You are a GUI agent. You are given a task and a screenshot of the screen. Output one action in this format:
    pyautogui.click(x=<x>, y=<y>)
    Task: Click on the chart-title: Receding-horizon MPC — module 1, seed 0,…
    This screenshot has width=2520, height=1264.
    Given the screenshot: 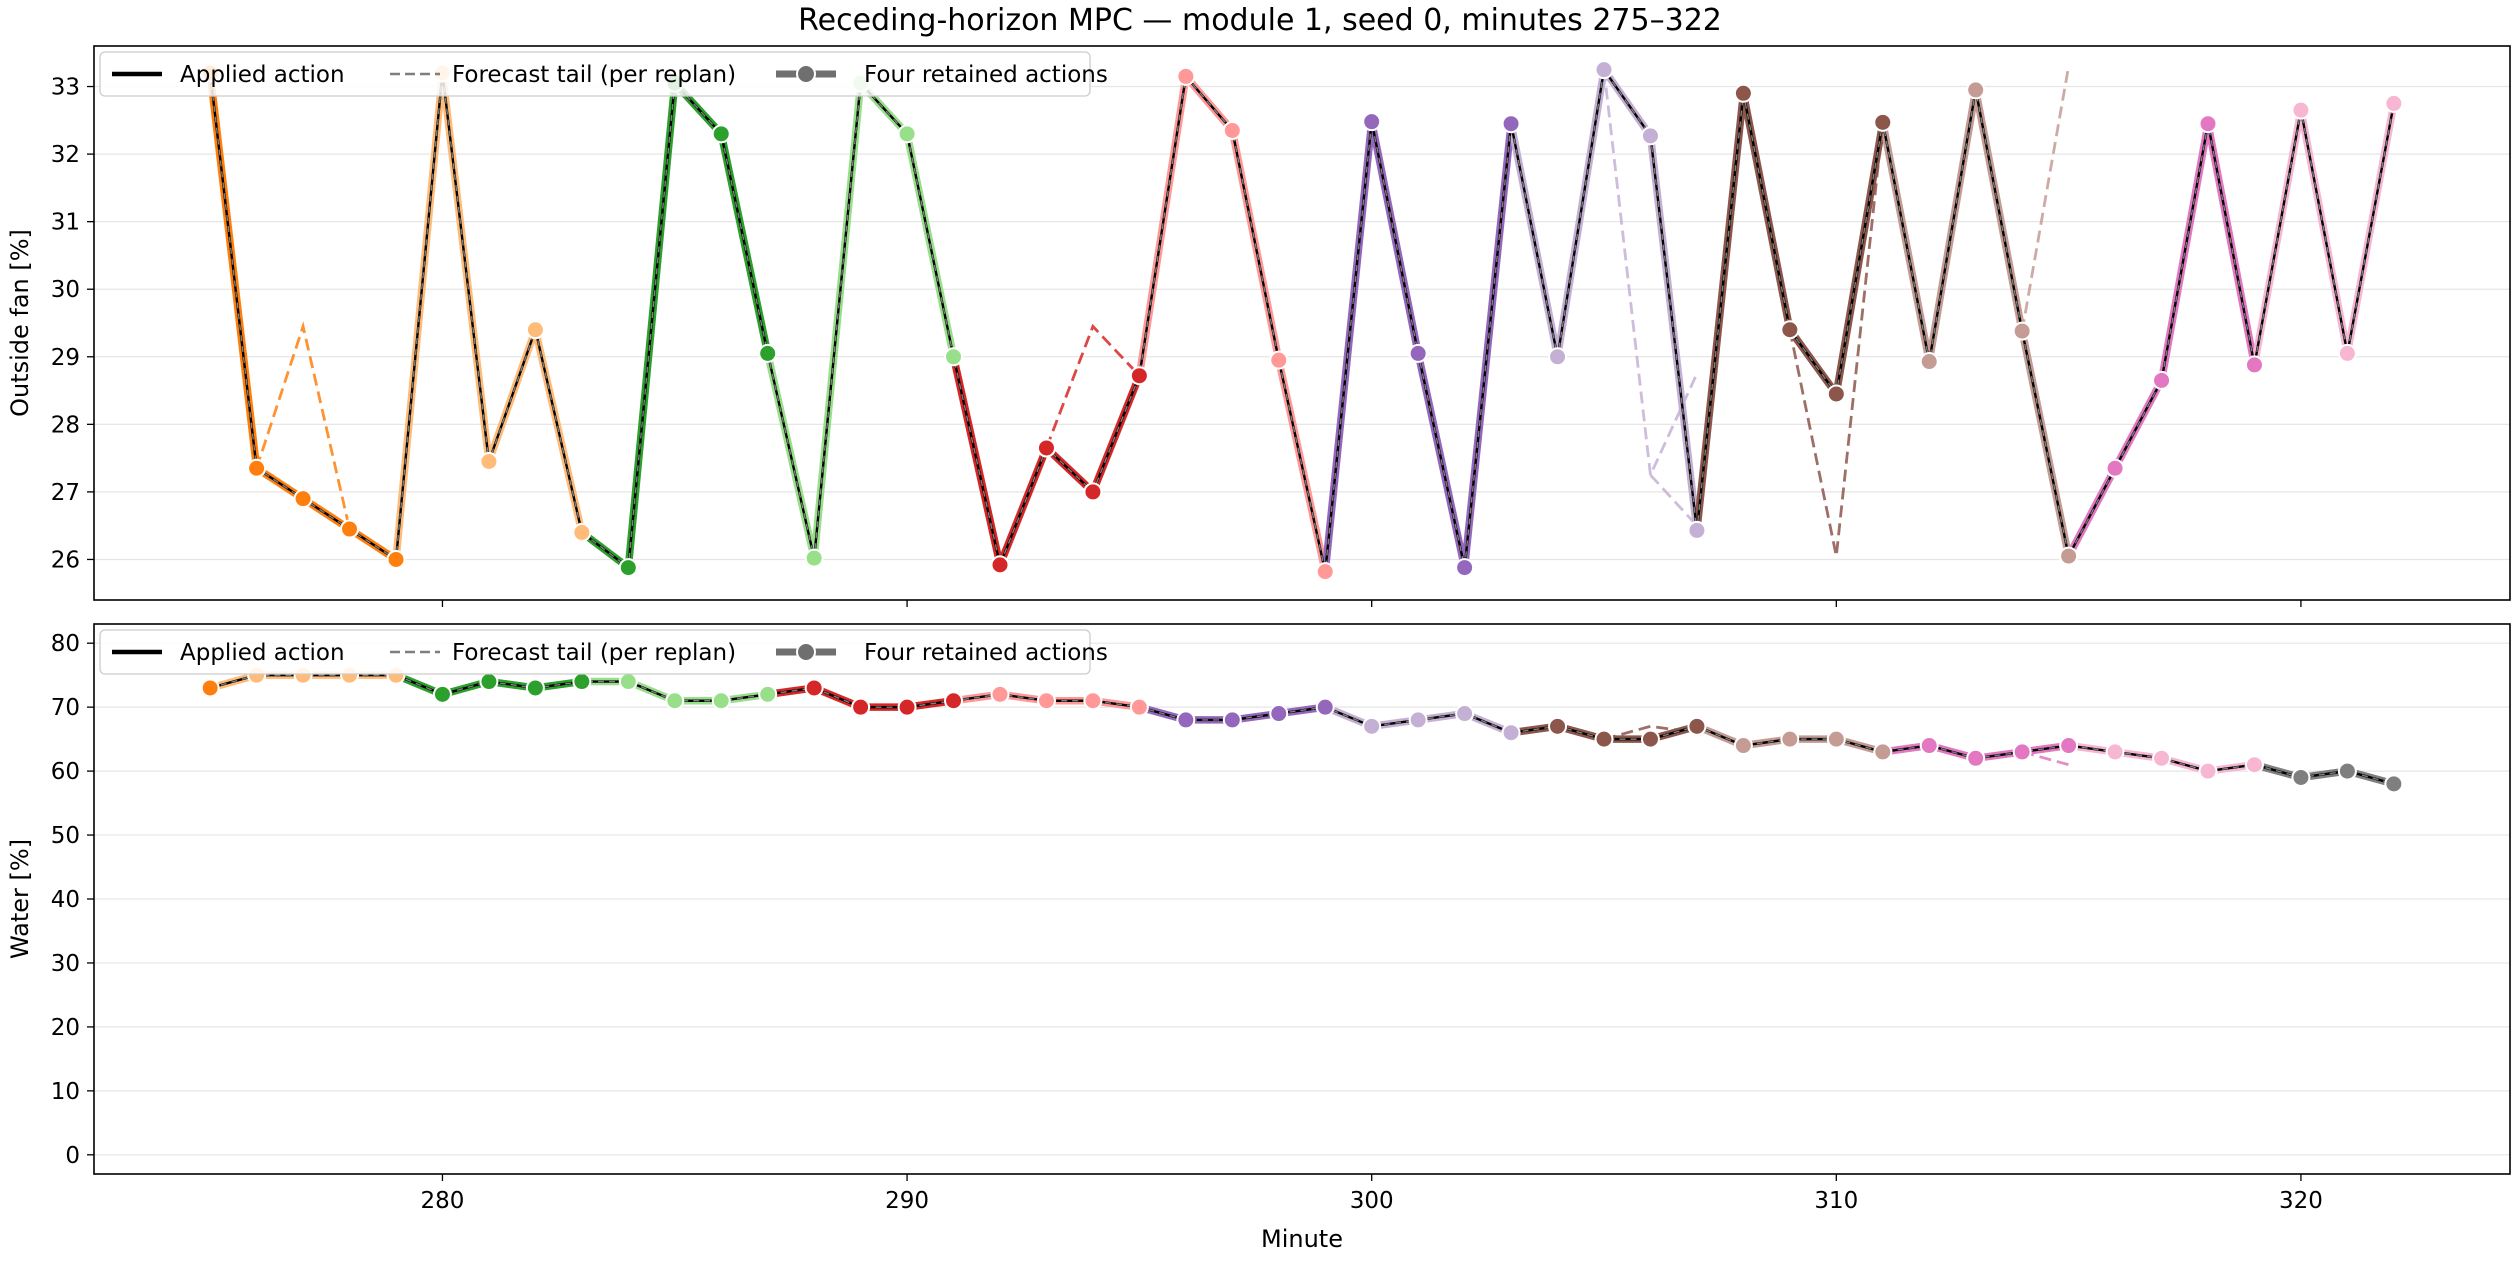 What is the action you would take?
    pyautogui.click(x=1260, y=20)
    